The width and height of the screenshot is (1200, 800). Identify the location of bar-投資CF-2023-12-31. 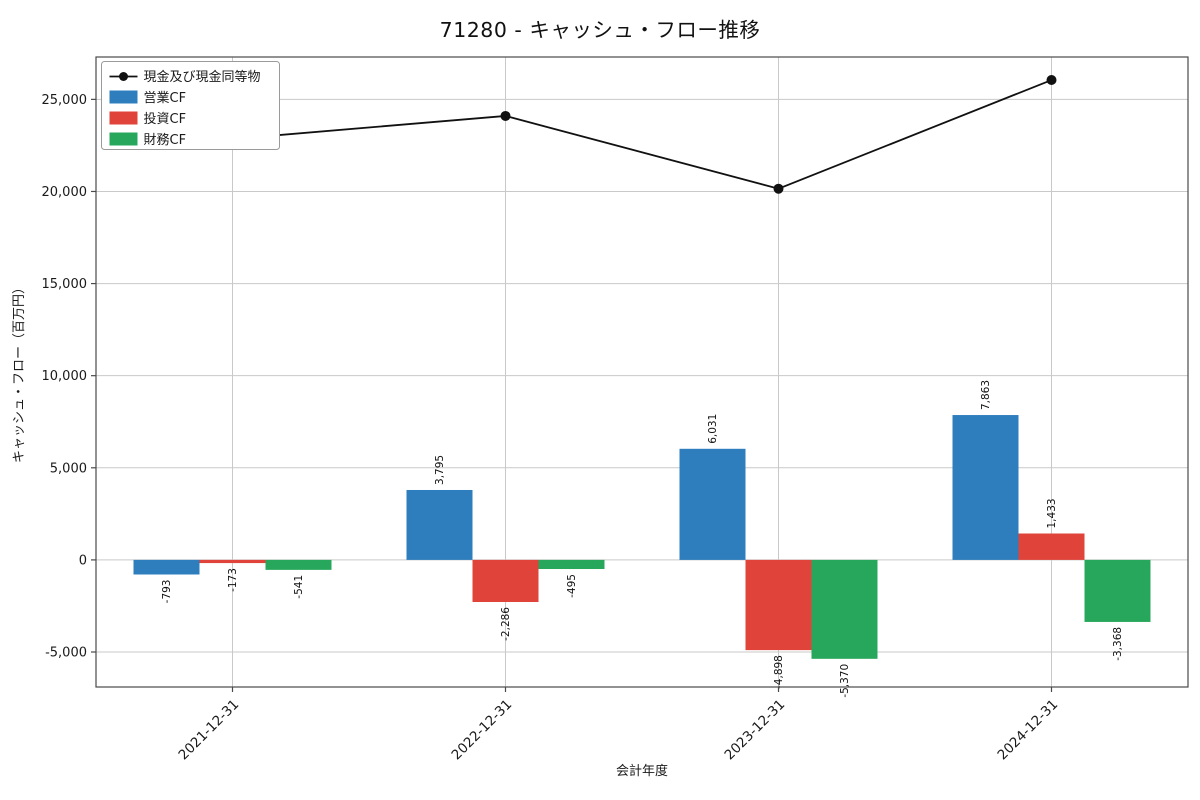
(778, 605).